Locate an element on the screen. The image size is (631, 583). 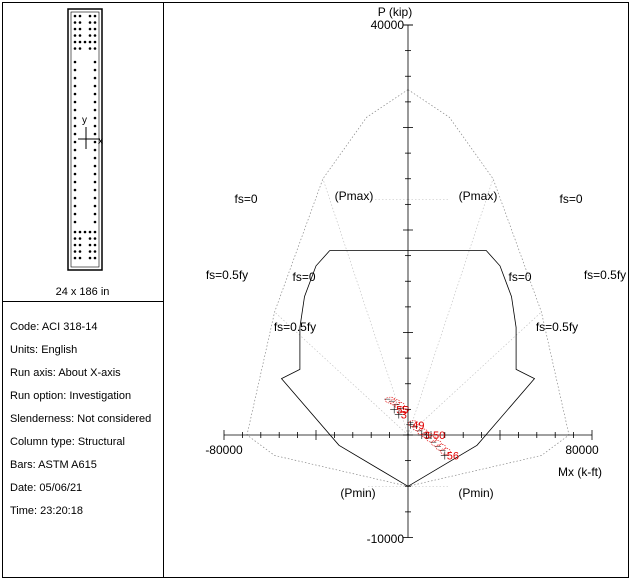
info-run-axis: Run axis: About X-axis is located at coordinates (65, 373).